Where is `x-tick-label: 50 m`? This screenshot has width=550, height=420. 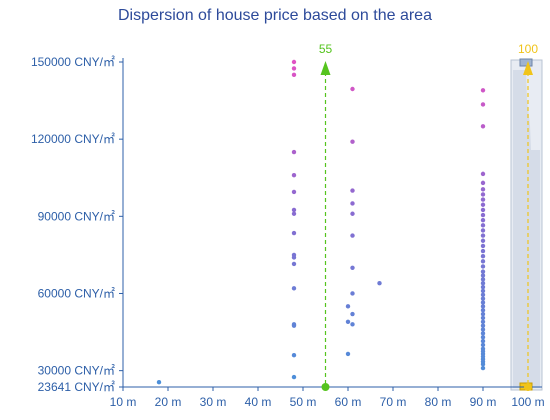
x-tick-label: 50 m is located at coordinates (303, 402).